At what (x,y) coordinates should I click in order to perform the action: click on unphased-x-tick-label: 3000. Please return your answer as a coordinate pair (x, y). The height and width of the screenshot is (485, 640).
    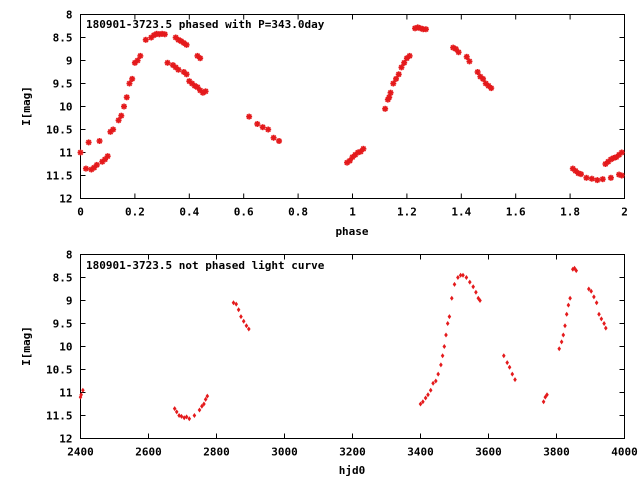
    Looking at the image, I should click on (284, 452).